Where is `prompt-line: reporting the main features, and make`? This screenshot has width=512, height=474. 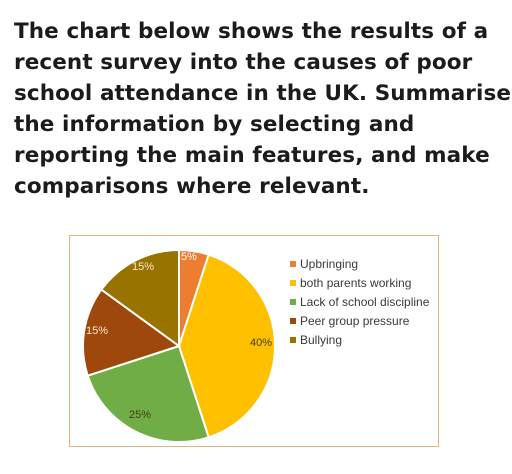
prompt-line: reporting the main features, and make is located at coordinates (252, 155).